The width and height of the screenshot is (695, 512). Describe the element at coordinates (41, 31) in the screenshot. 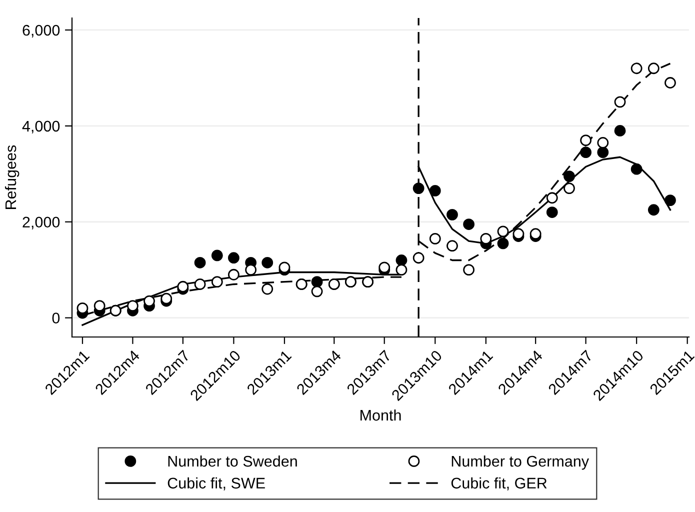

I see `y-tick-label: 6,000` at that location.